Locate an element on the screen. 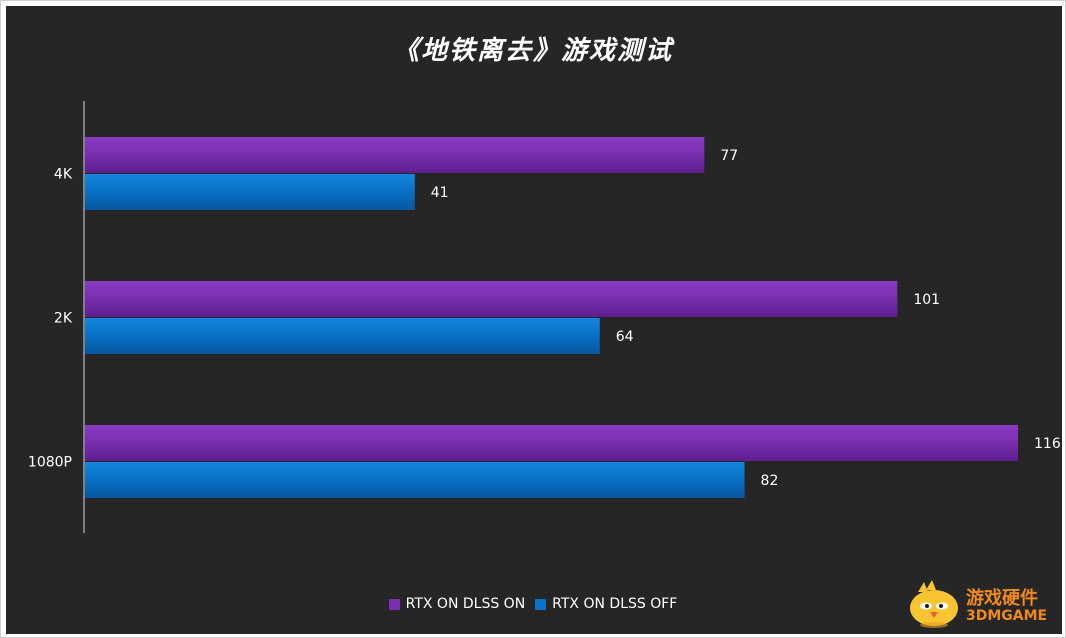  y-tick-label: 2K is located at coordinates (63, 319).